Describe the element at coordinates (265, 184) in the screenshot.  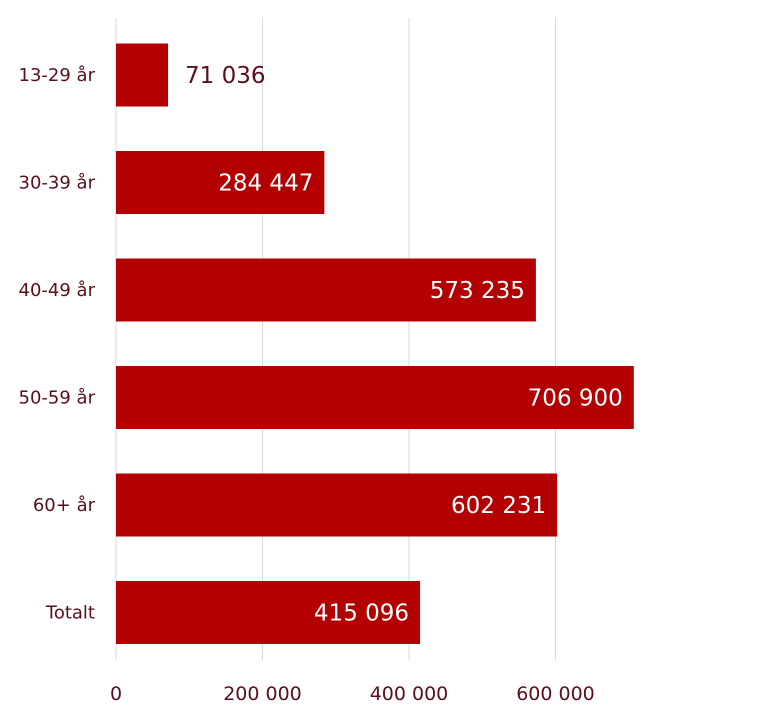
I see `value-label: 284 447` at that location.